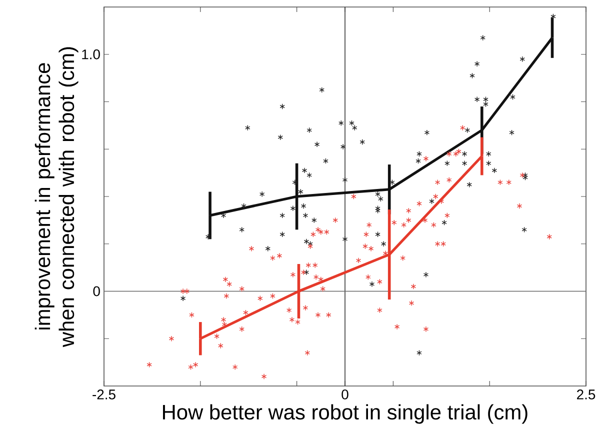  Describe the element at coordinates (91, 54) in the screenshot. I see `y-tick-label: 1.0` at that location.